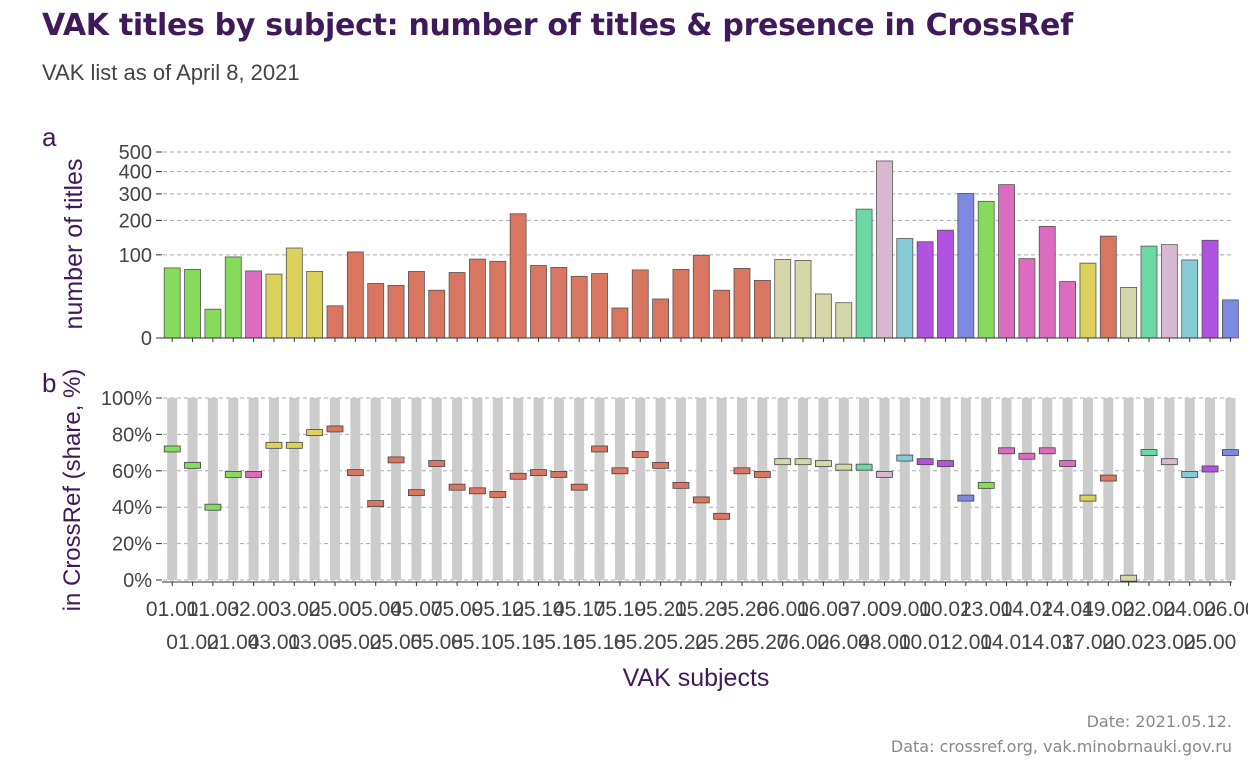  What do you see at coordinates (192, 489) in the screenshot?
I see `bg-column-01.02` at bounding box center [192, 489].